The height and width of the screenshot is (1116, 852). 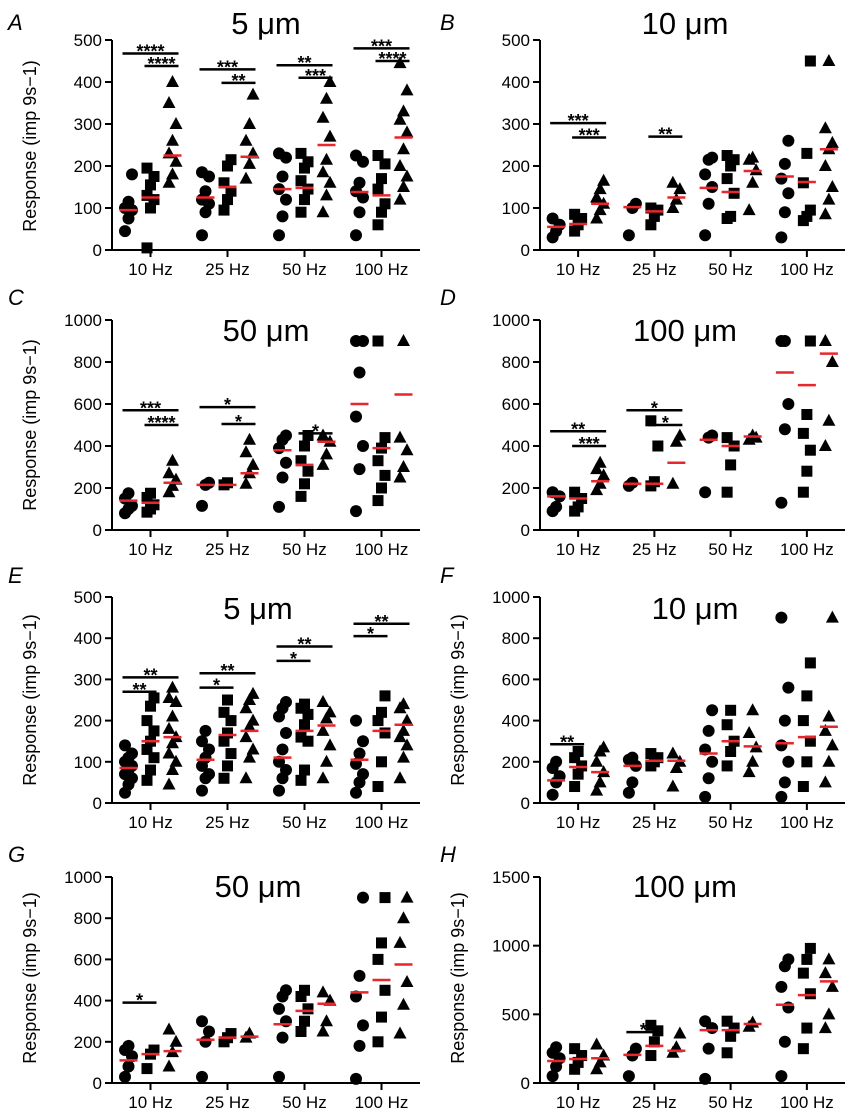 I want to click on y-axis-label-a: Response (imp 9s−1), so click(x=30, y=146).